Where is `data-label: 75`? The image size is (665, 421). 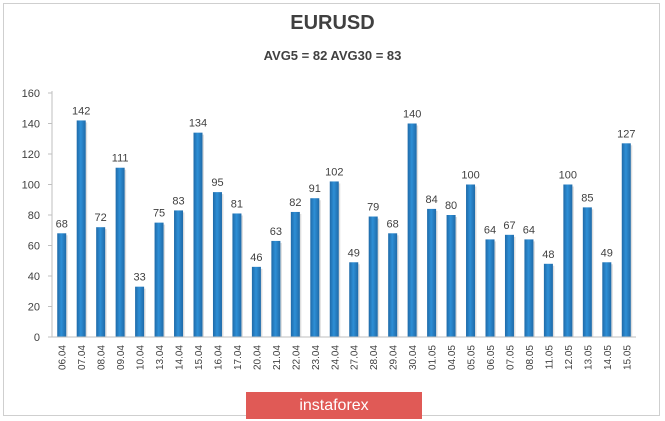
data-label: 75 is located at coordinates (159, 214).